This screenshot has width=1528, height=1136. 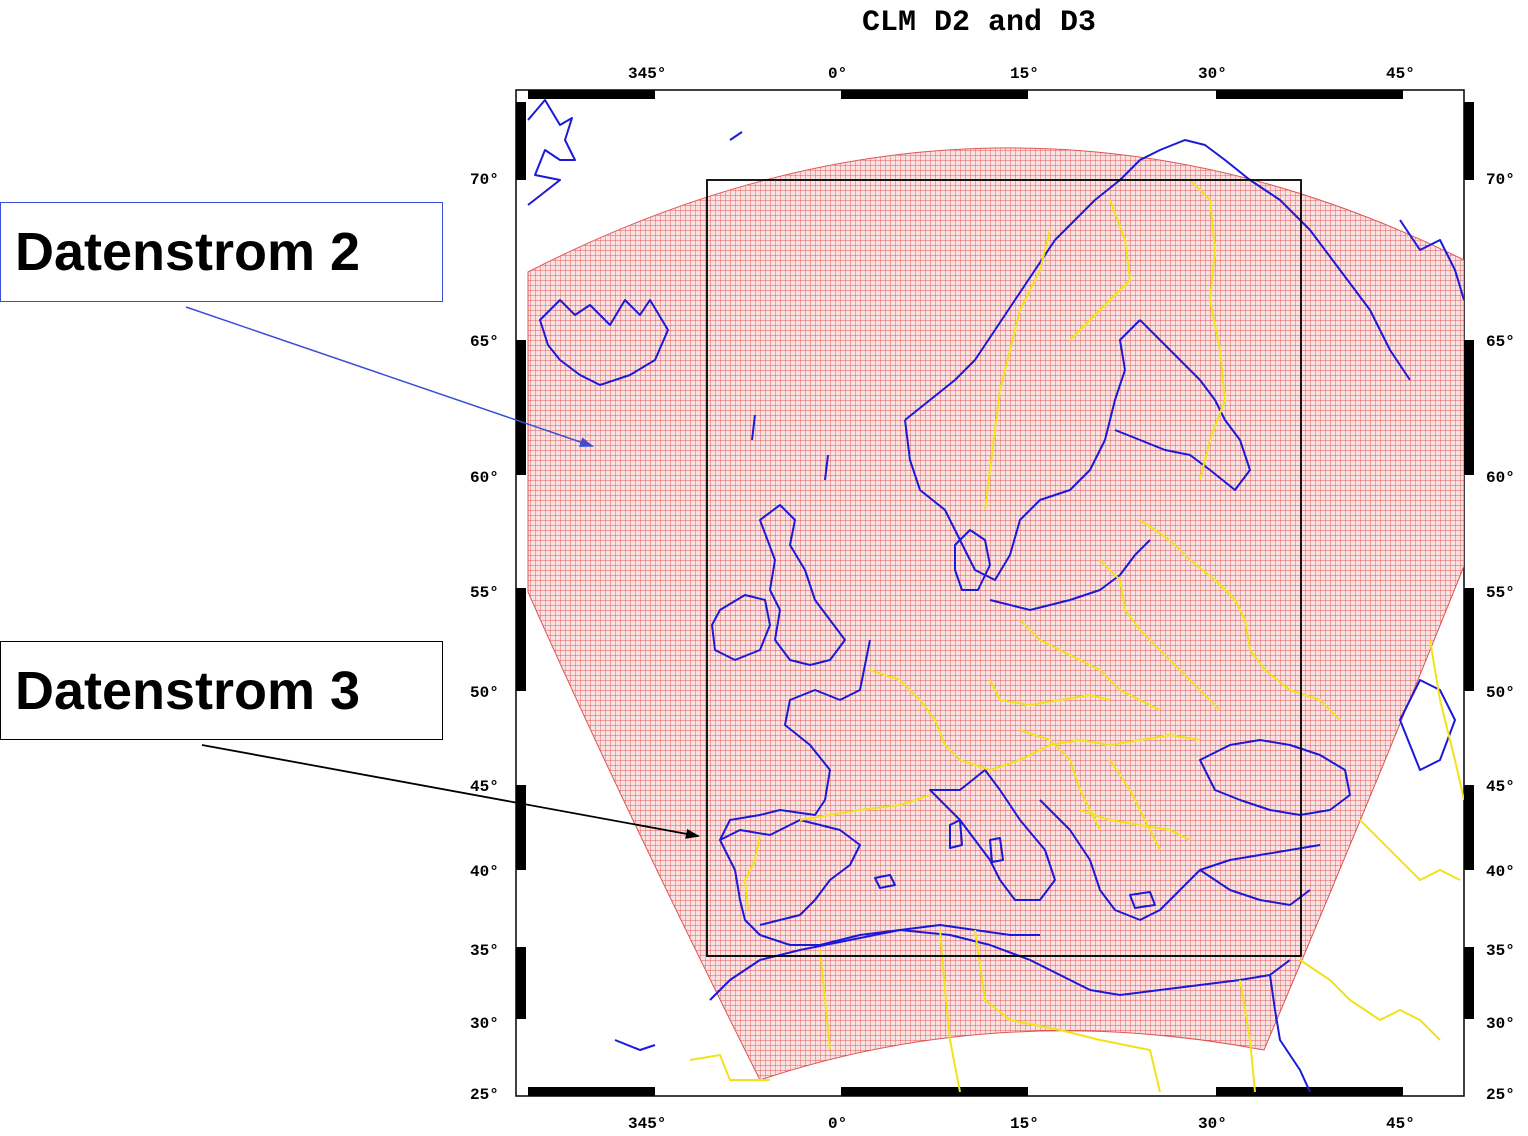 What do you see at coordinates (1500, 872) in the screenshot?
I see `tick-lat-right: 40°` at bounding box center [1500, 872].